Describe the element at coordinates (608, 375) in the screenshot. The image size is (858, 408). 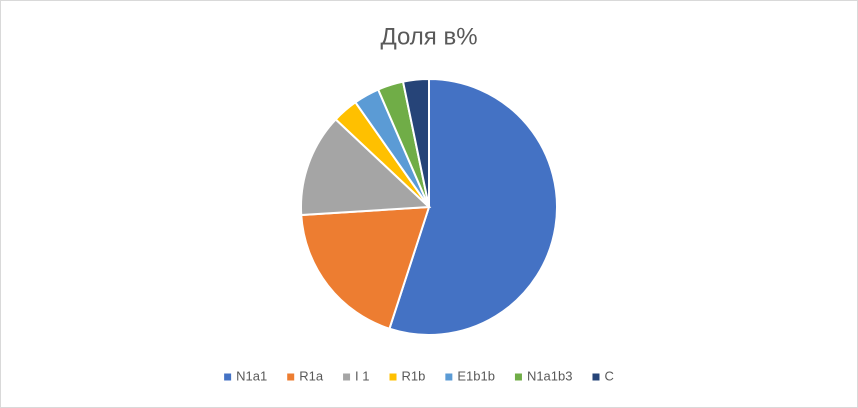
I see `legend-label: C` at that location.